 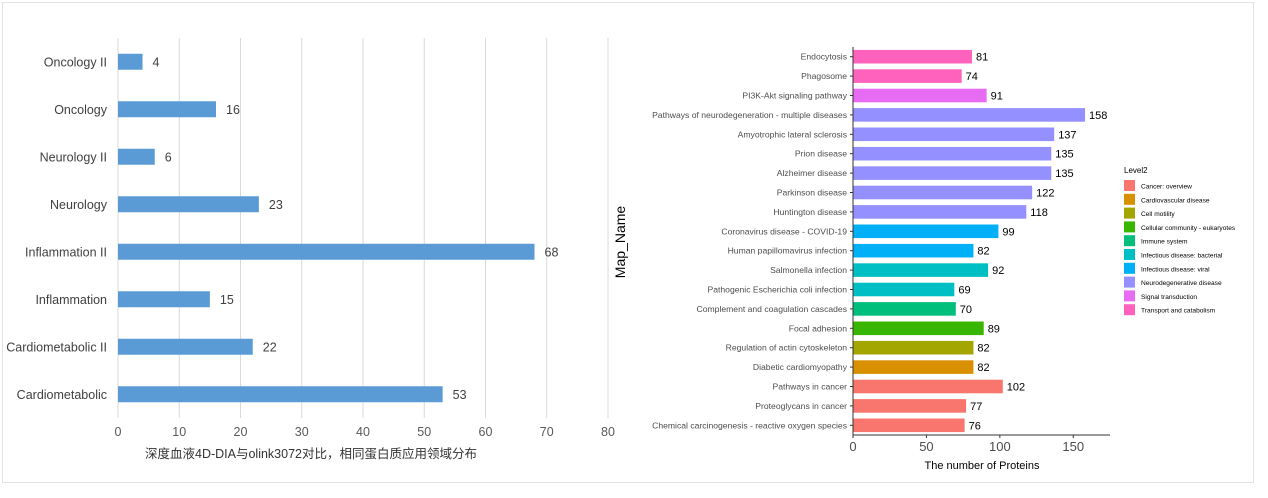 What do you see at coordinates (311, 453) in the screenshot?
I see `left-x-axis-title: 深度血液4D-DIA与olink3072对比，相同蛋白质应用领域分布` at bounding box center [311, 453].